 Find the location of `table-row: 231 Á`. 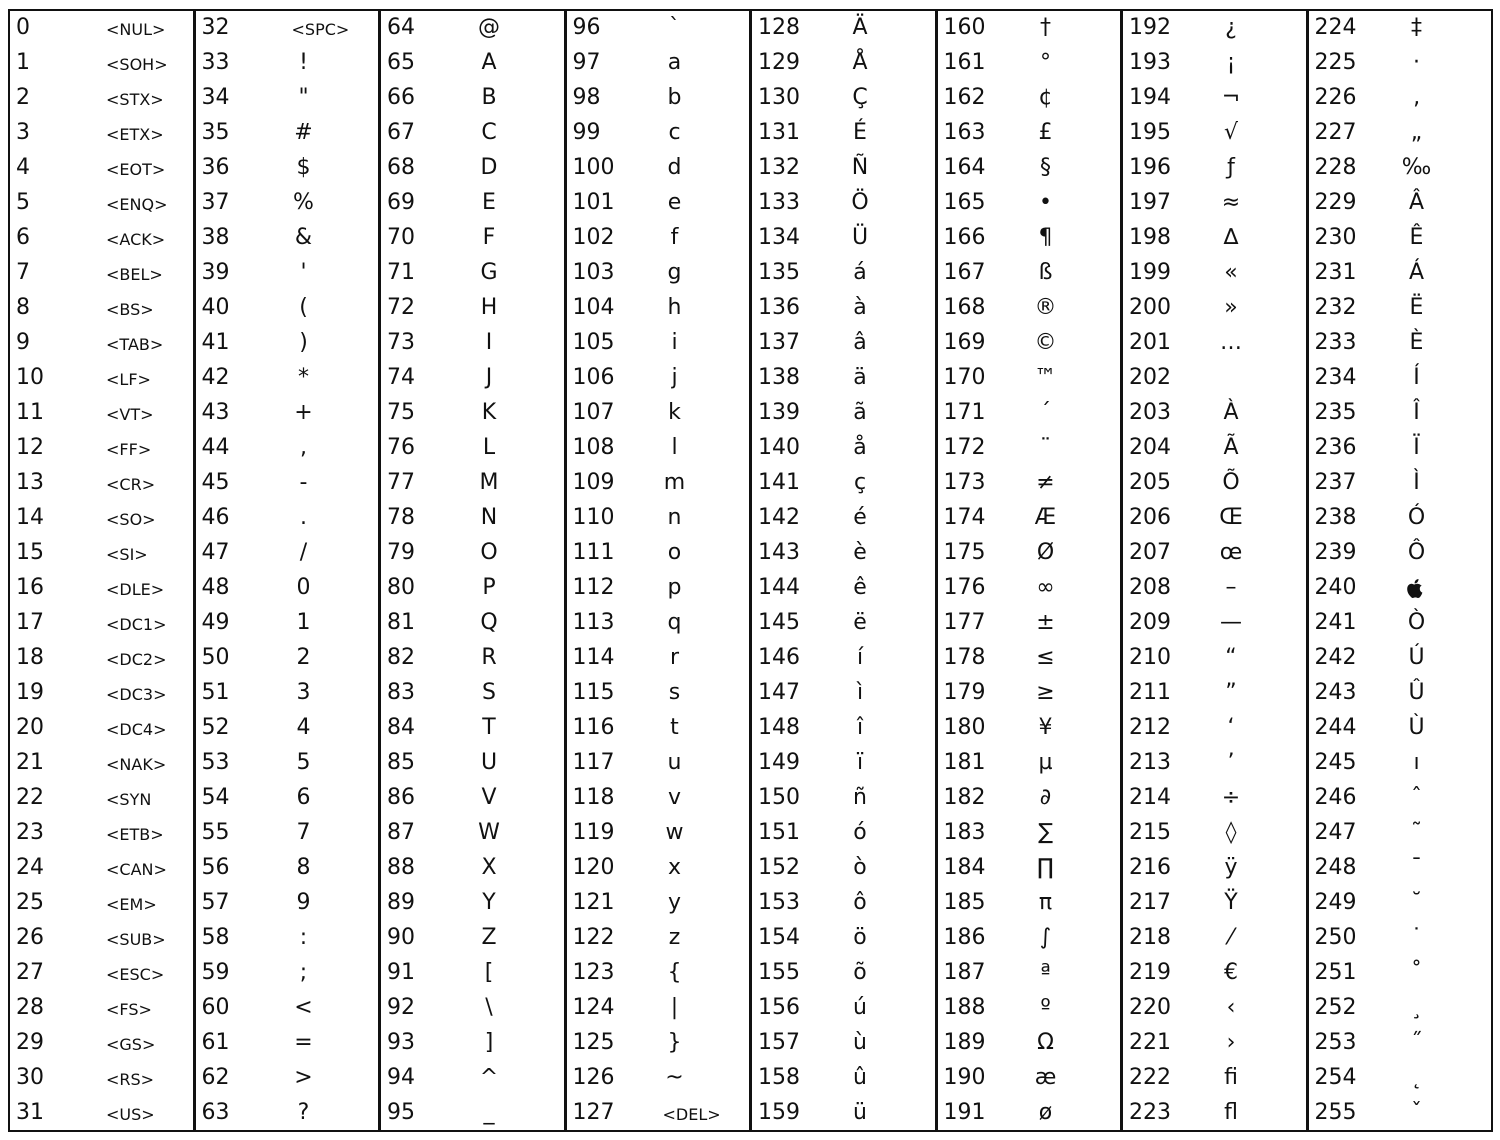

table-row: 231 Á is located at coordinates (1400, 273).